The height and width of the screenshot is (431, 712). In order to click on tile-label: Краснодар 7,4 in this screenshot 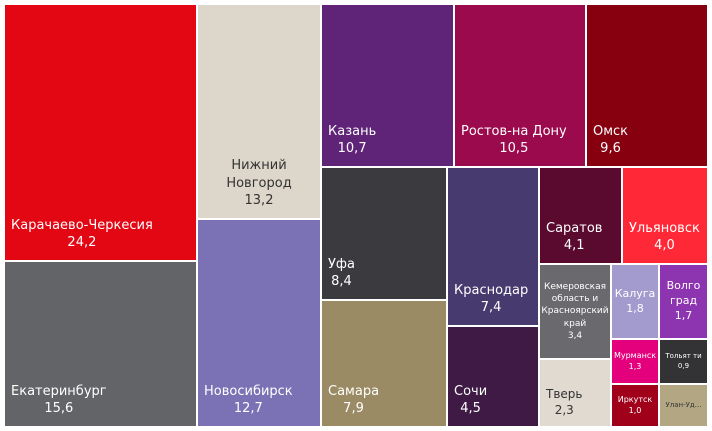, I will do `click(491, 299)`.